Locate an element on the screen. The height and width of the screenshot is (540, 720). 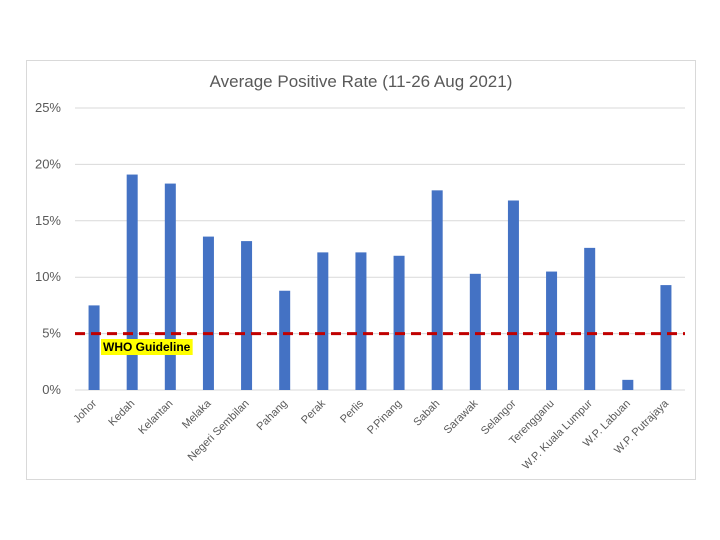
y-tick-label: 20% is located at coordinates (48, 163).